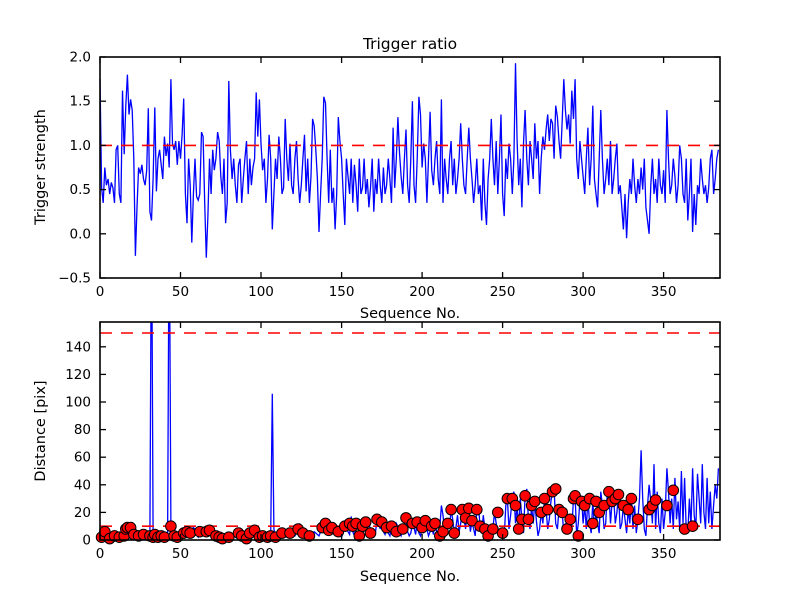  What do you see at coordinates (82, 485) in the screenshot?
I see `y-tick-label: 40` at bounding box center [82, 485].